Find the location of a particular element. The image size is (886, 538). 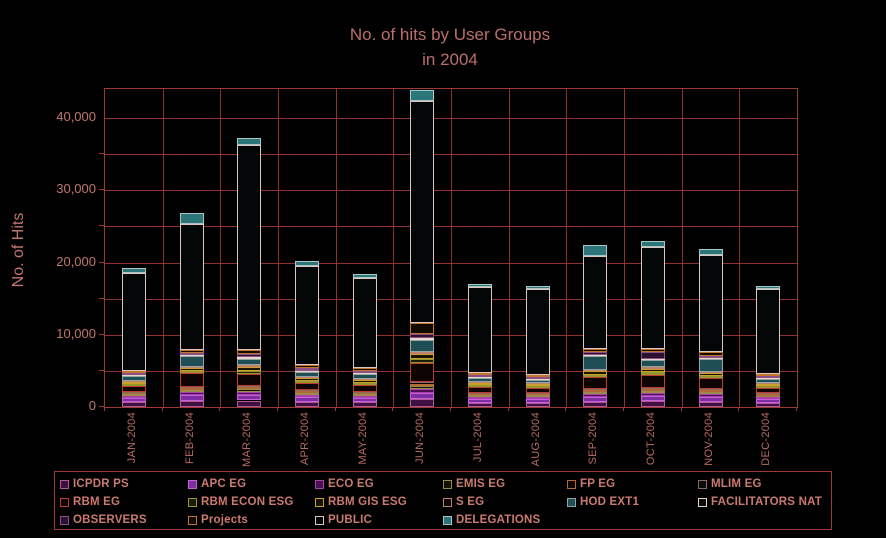

legend-label: ICPDR PS is located at coordinates (101, 484).